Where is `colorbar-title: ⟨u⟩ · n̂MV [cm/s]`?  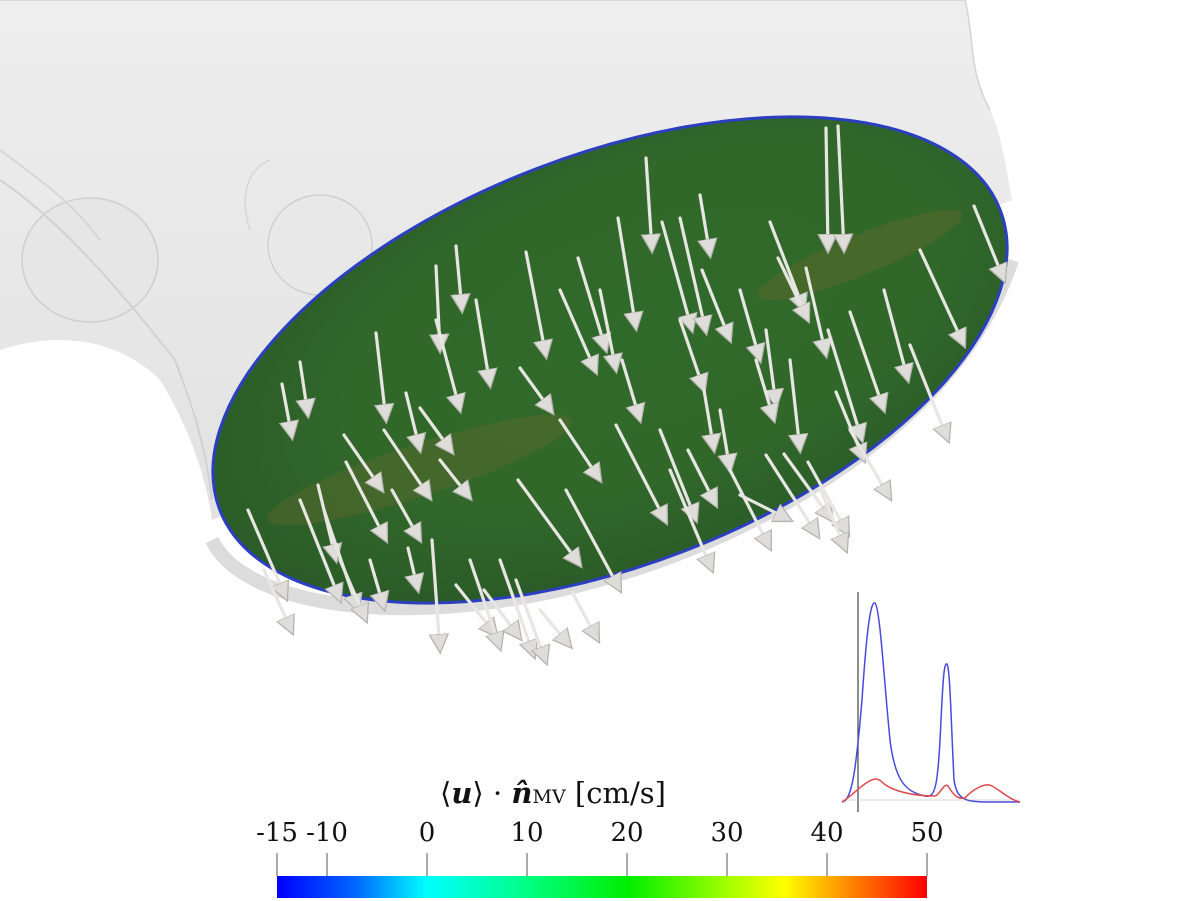
colorbar-title: ⟨u⟩ · n̂MV [cm/s] is located at coordinates (600, 793).